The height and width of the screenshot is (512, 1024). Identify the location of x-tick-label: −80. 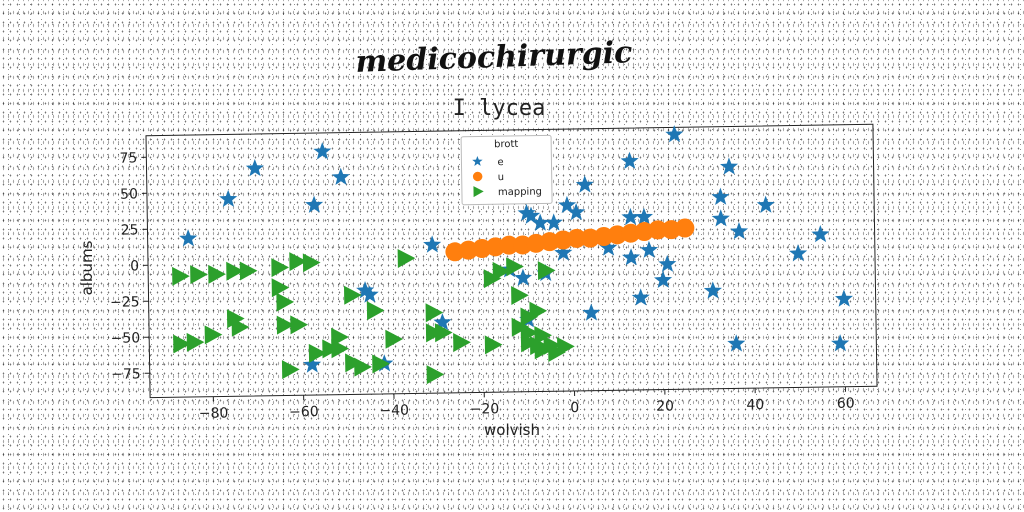
(214, 413).